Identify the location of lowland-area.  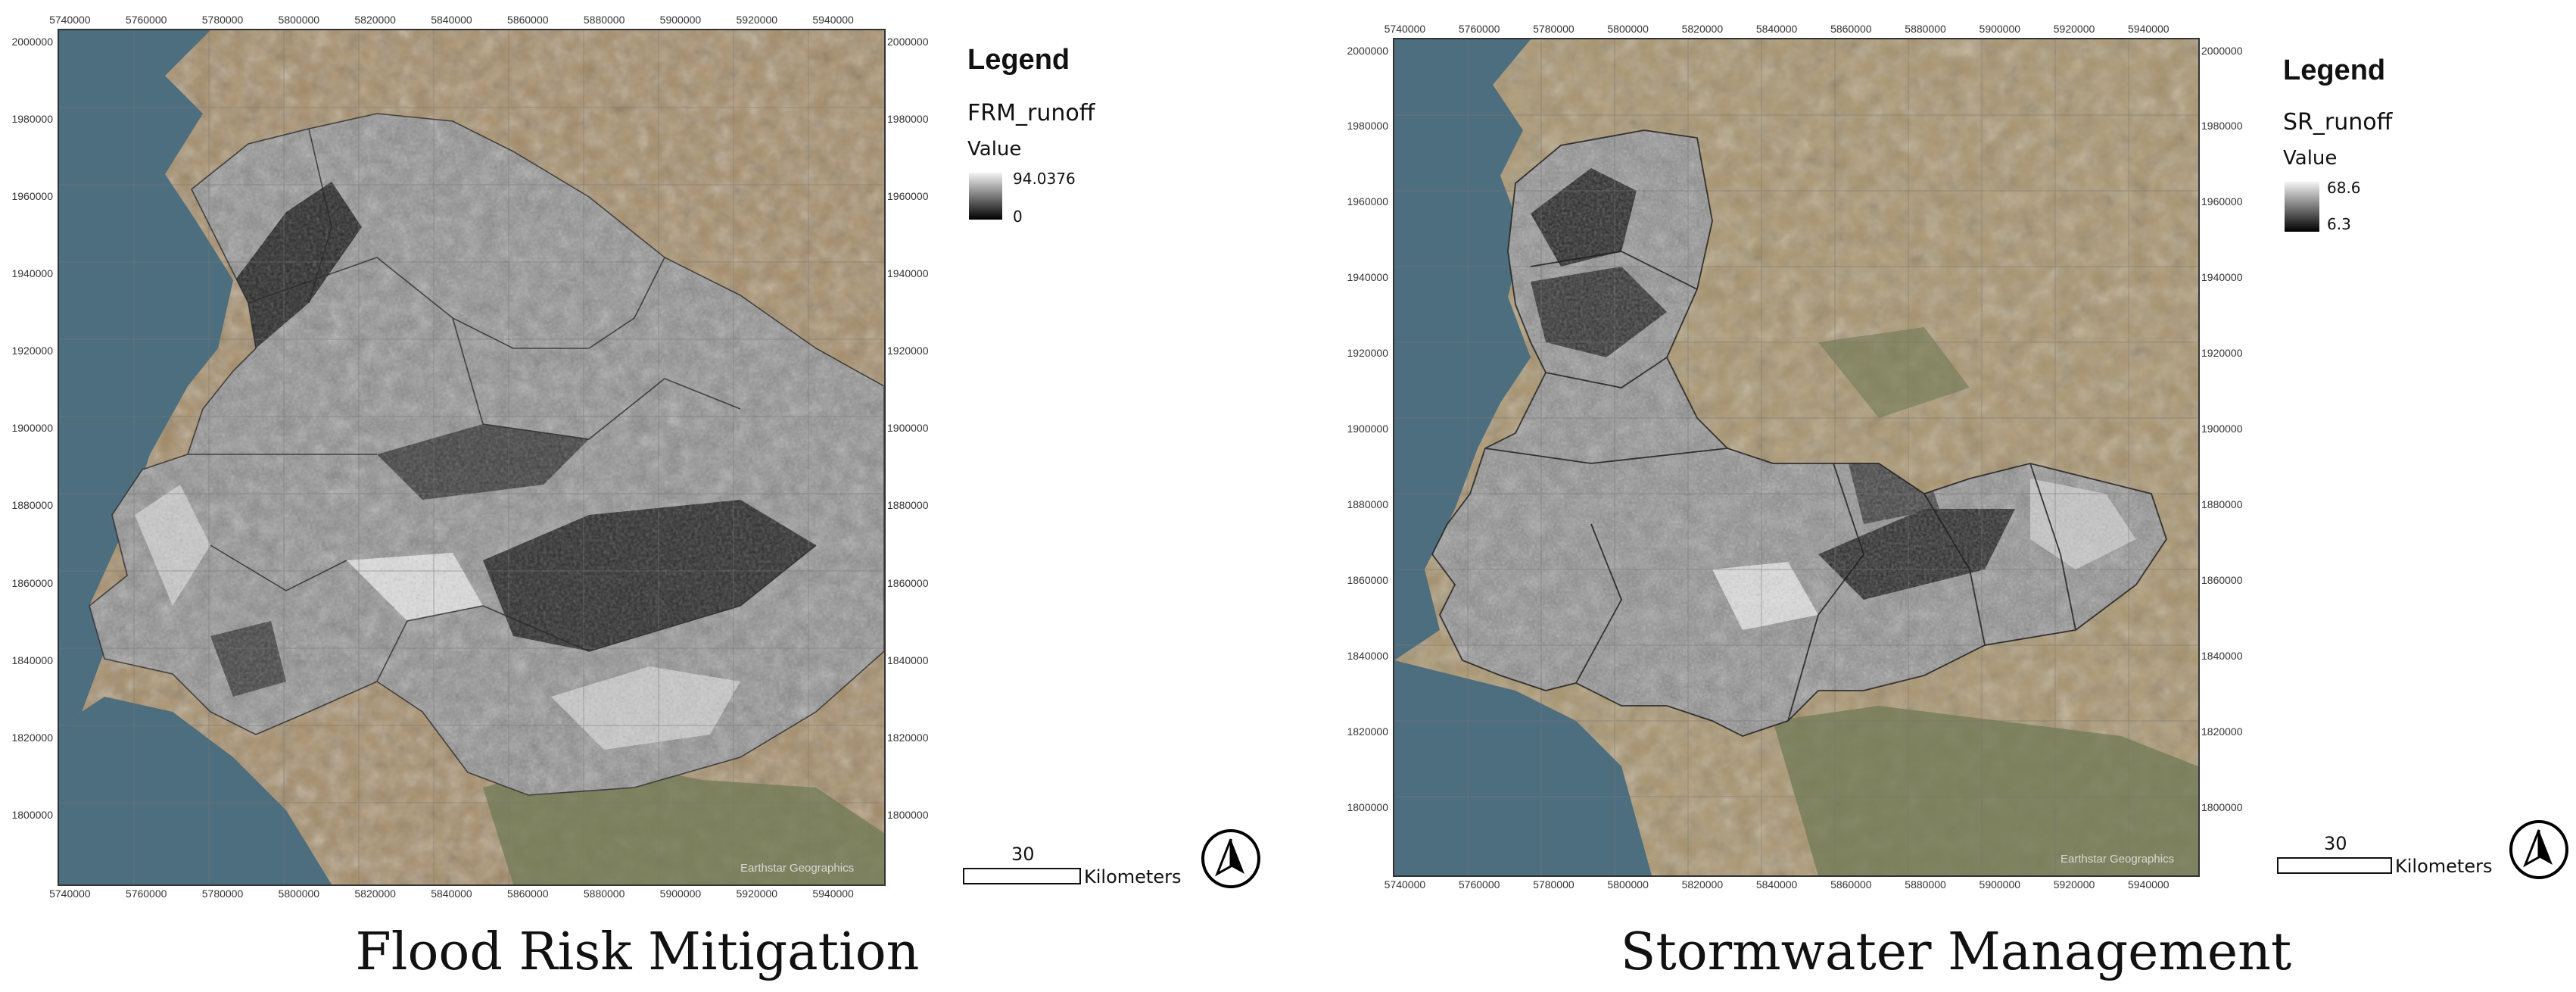
(1985, 790).